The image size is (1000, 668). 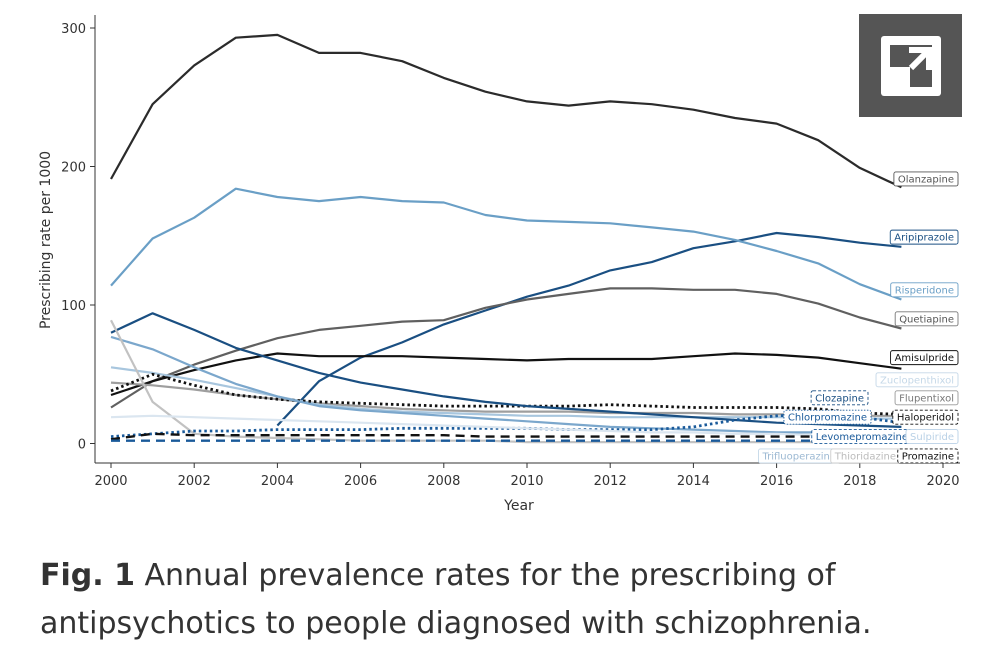 I want to click on label-text-levomepromazine: Levomepromazine, so click(x=862, y=437).